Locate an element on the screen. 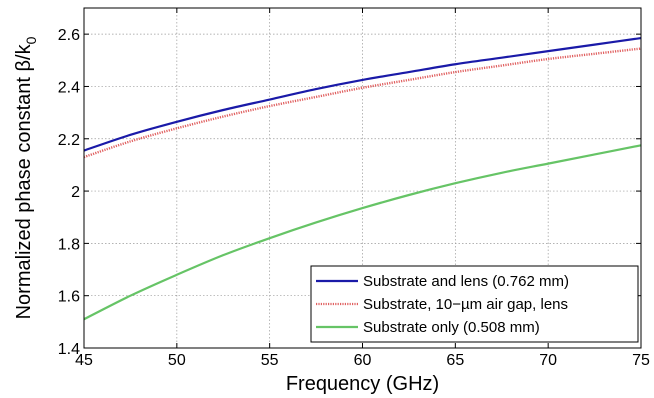 The width and height of the screenshot is (654, 398). y-tick-label: 1.6 is located at coordinates (69, 297).